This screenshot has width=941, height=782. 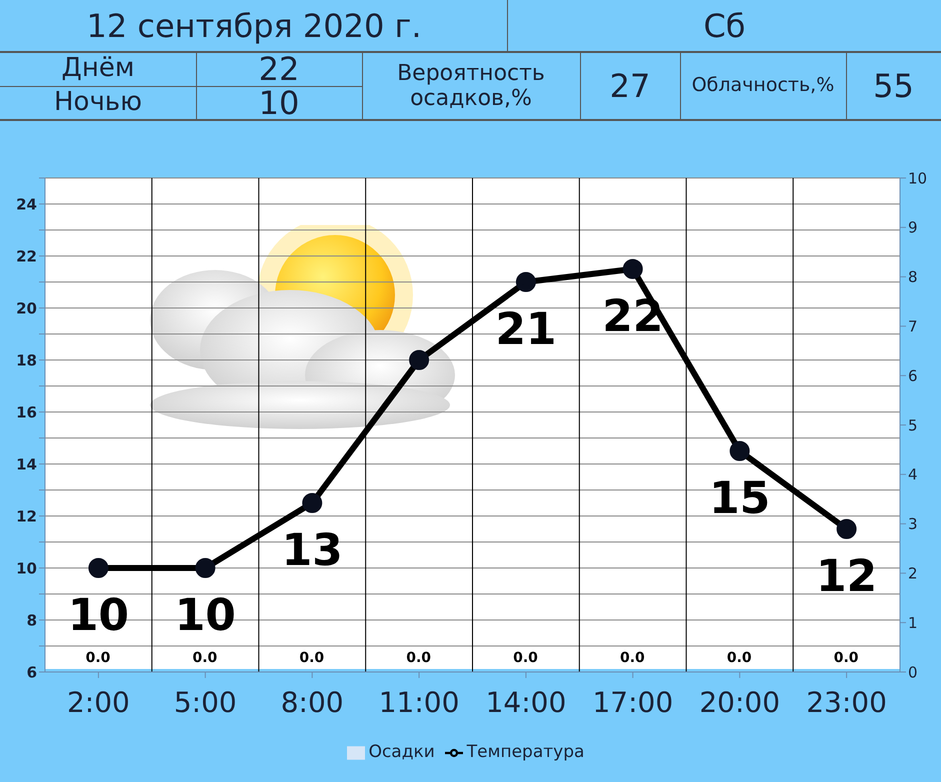 What do you see at coordinates (893, 86) in the screenshot?
I see `text: 55` at bounding box center [893, 86].